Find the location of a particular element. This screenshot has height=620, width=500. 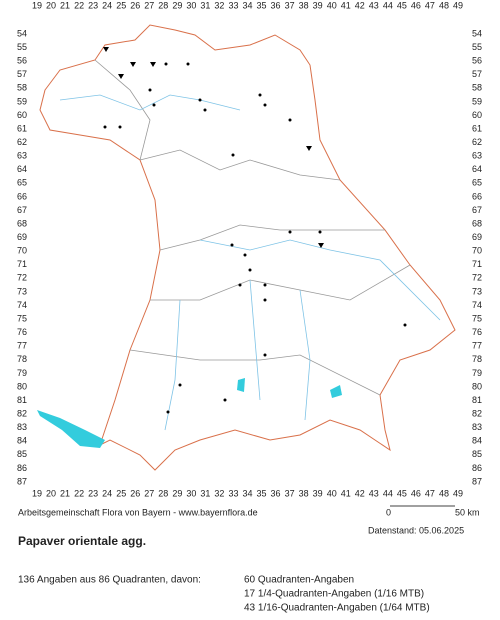

scale-end: 50 km is located at coordinates (467, 512).